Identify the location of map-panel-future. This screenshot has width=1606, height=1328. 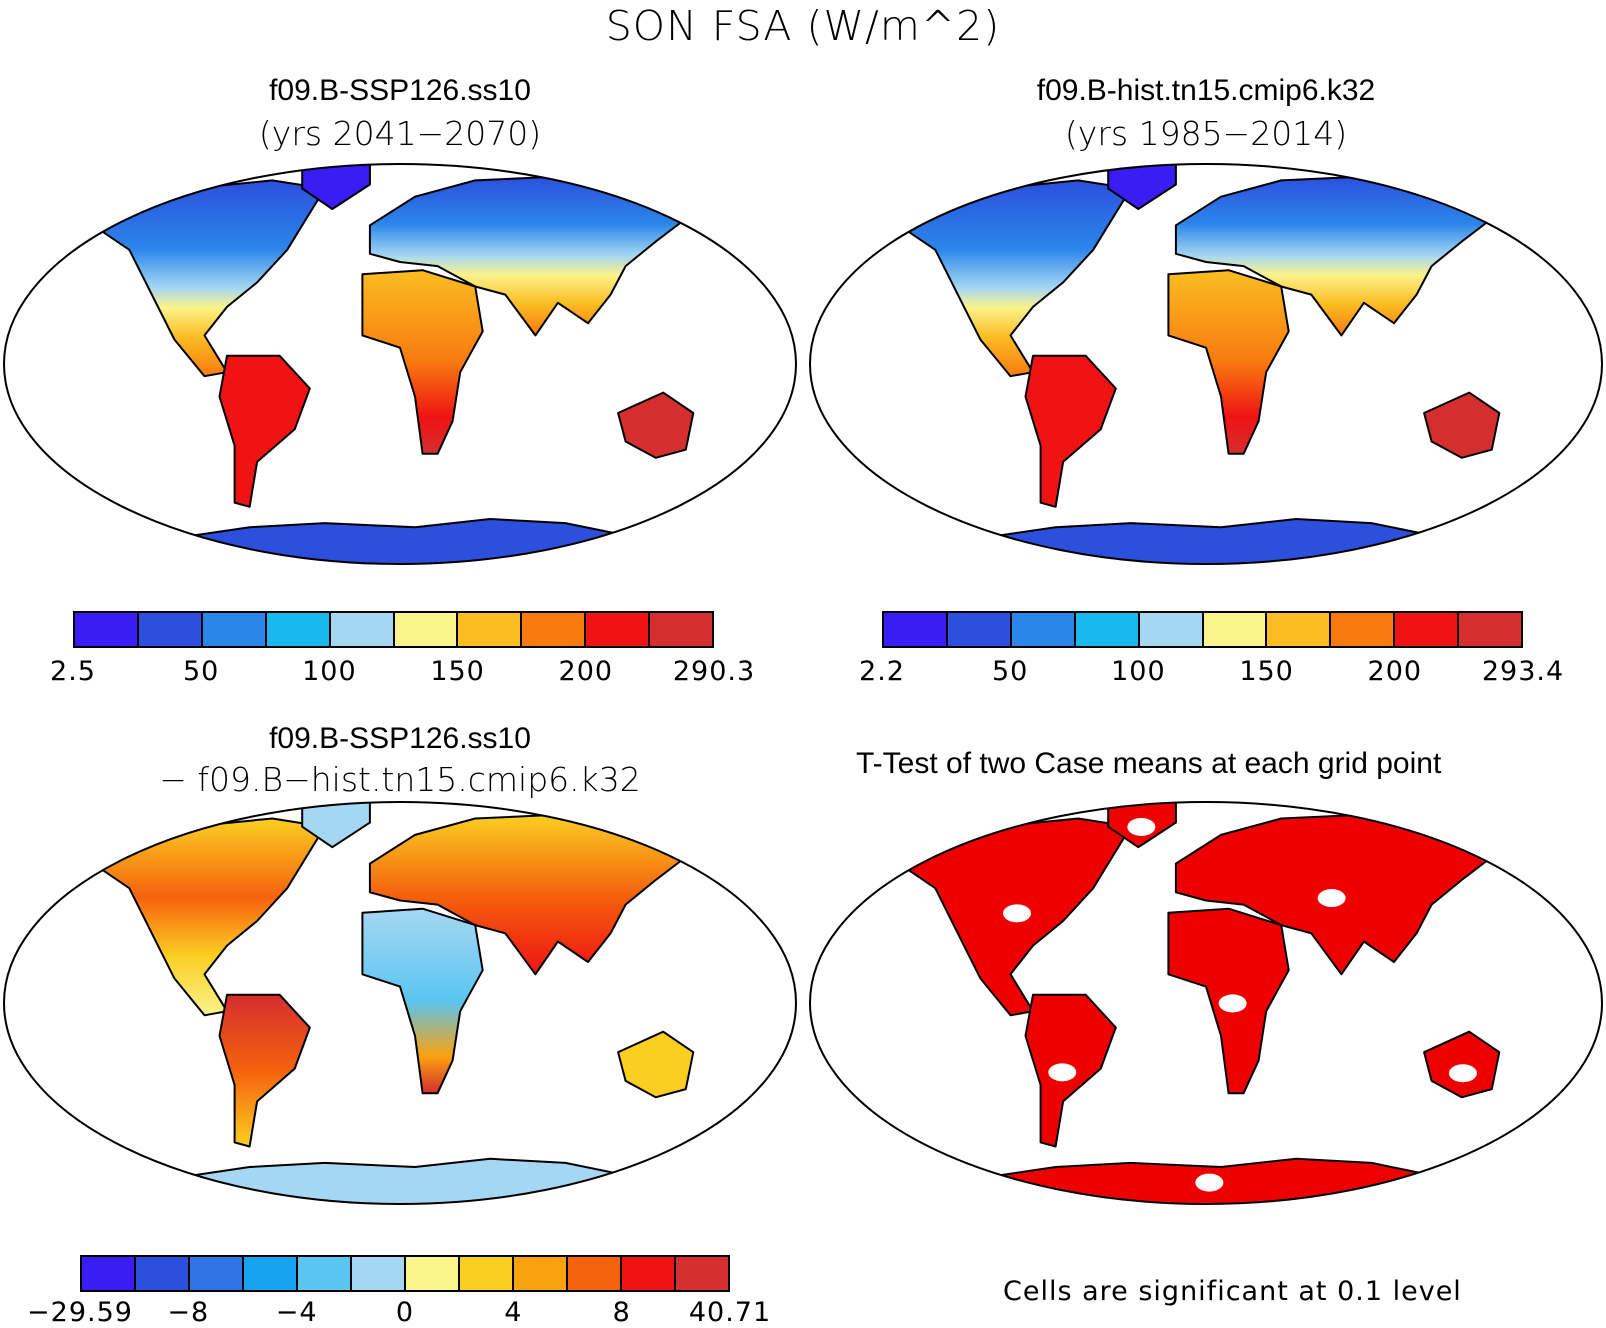
(400, 364).